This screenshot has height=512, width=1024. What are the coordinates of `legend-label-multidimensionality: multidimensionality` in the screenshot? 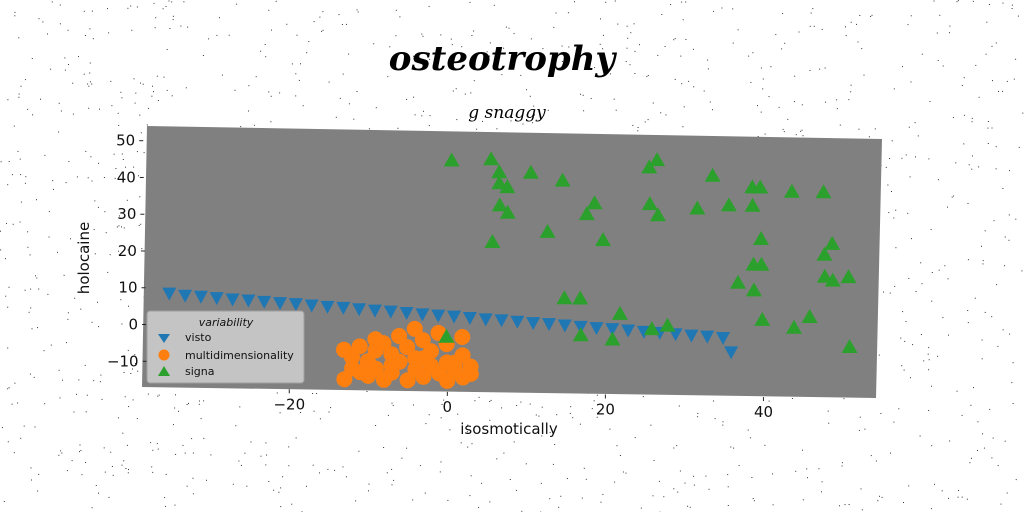 It's located at (239, 355).